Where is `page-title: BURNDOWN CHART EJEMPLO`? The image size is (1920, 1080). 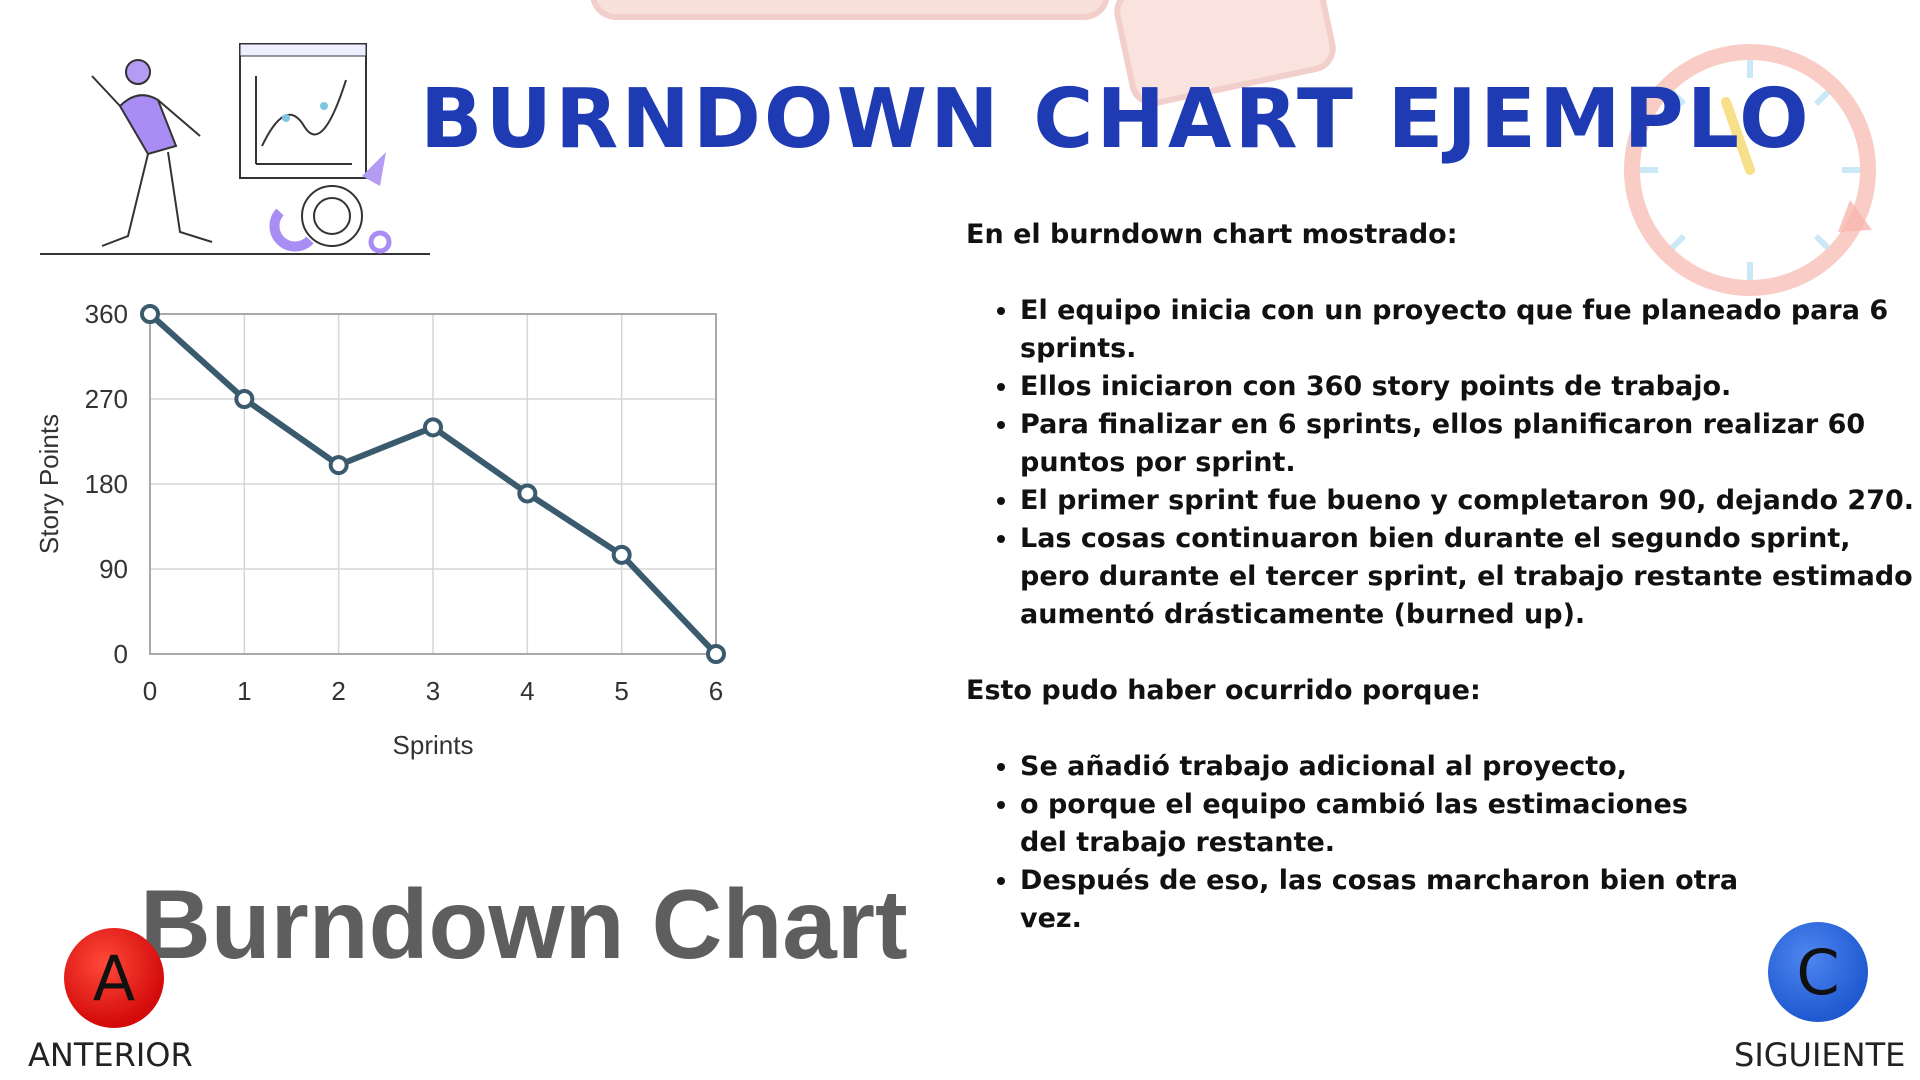
page-title: BURNDOWN CHART EJEMPLO is located at coordinates (1116, 119).